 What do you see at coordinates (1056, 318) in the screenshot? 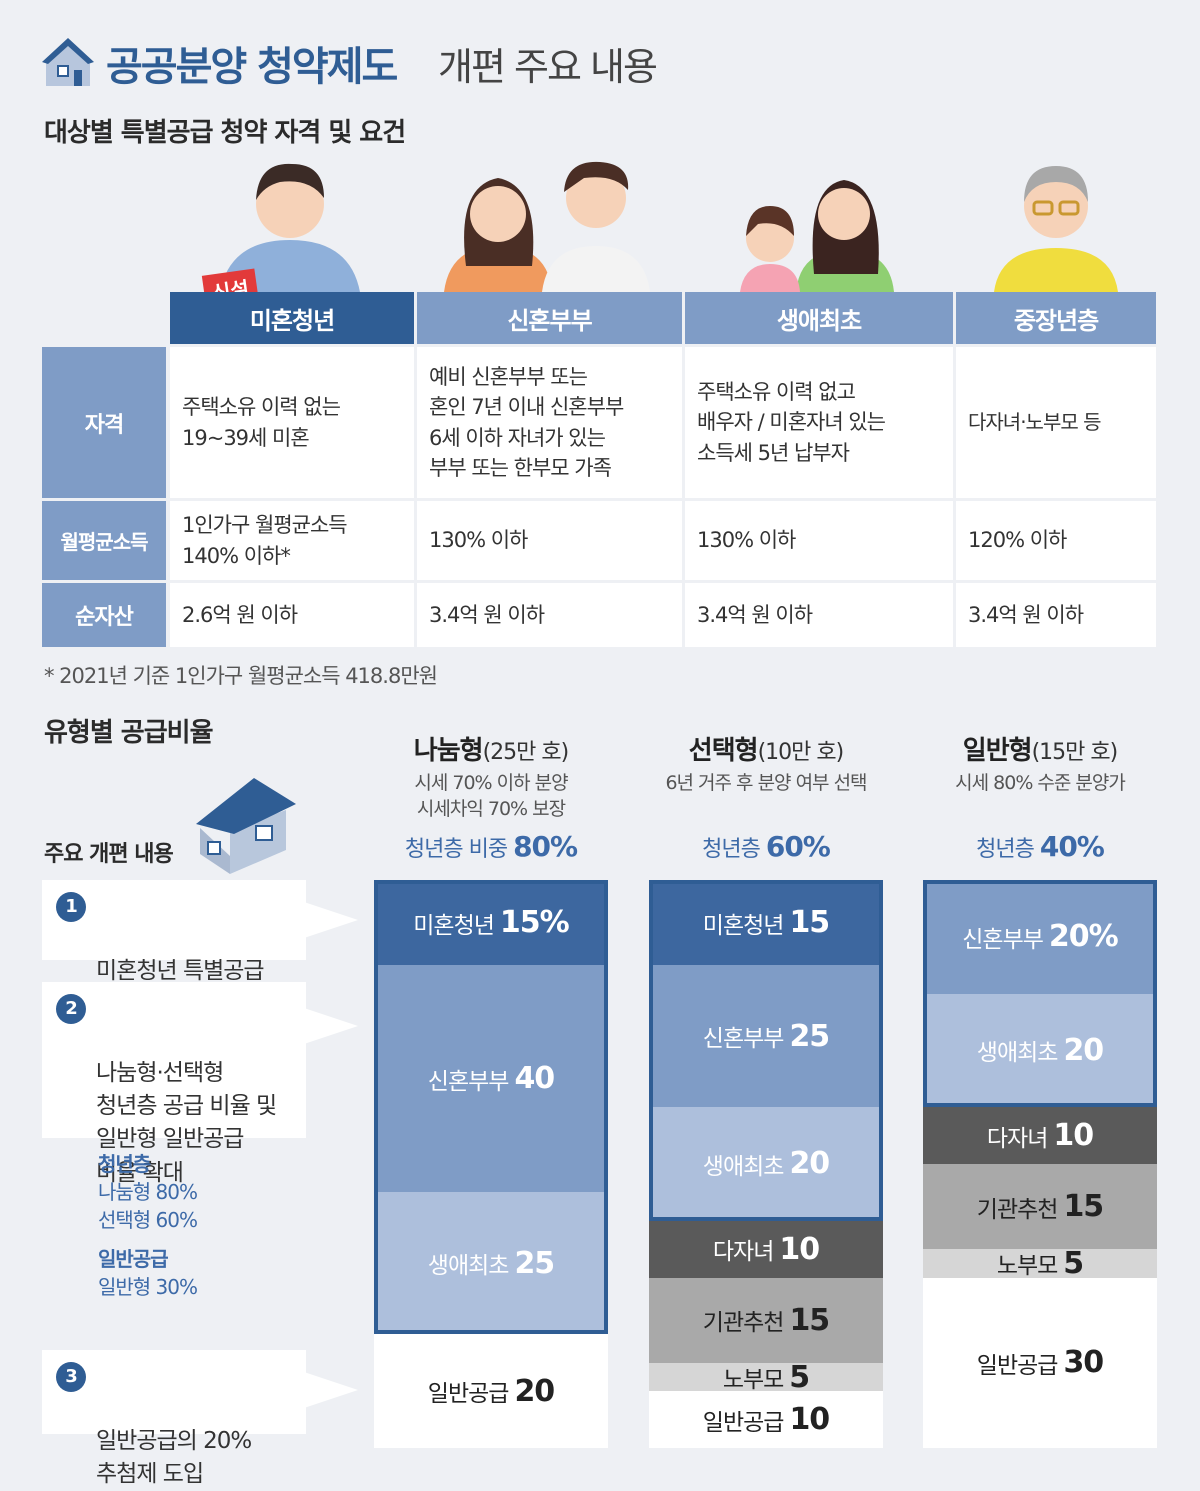
I see `col-header-middle-aged: 중장년층` at bounding box center [1056, 318].